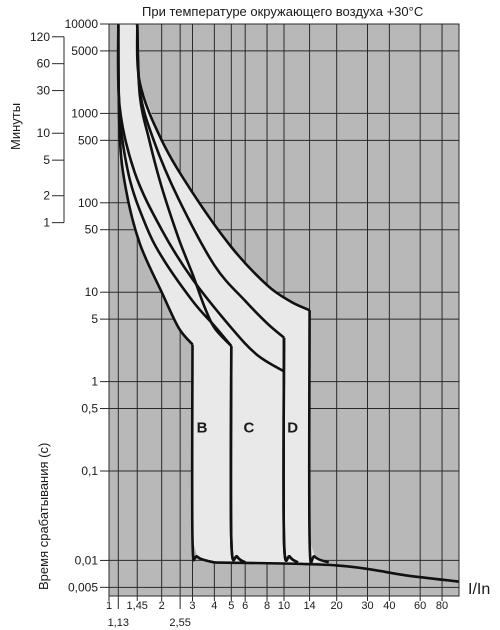 This screenshot has height=630, width=500. What do you see at coordinates (231, 606) in the screenshot?
I see `x-tick-label: 5` at bounding box center [231, 606].